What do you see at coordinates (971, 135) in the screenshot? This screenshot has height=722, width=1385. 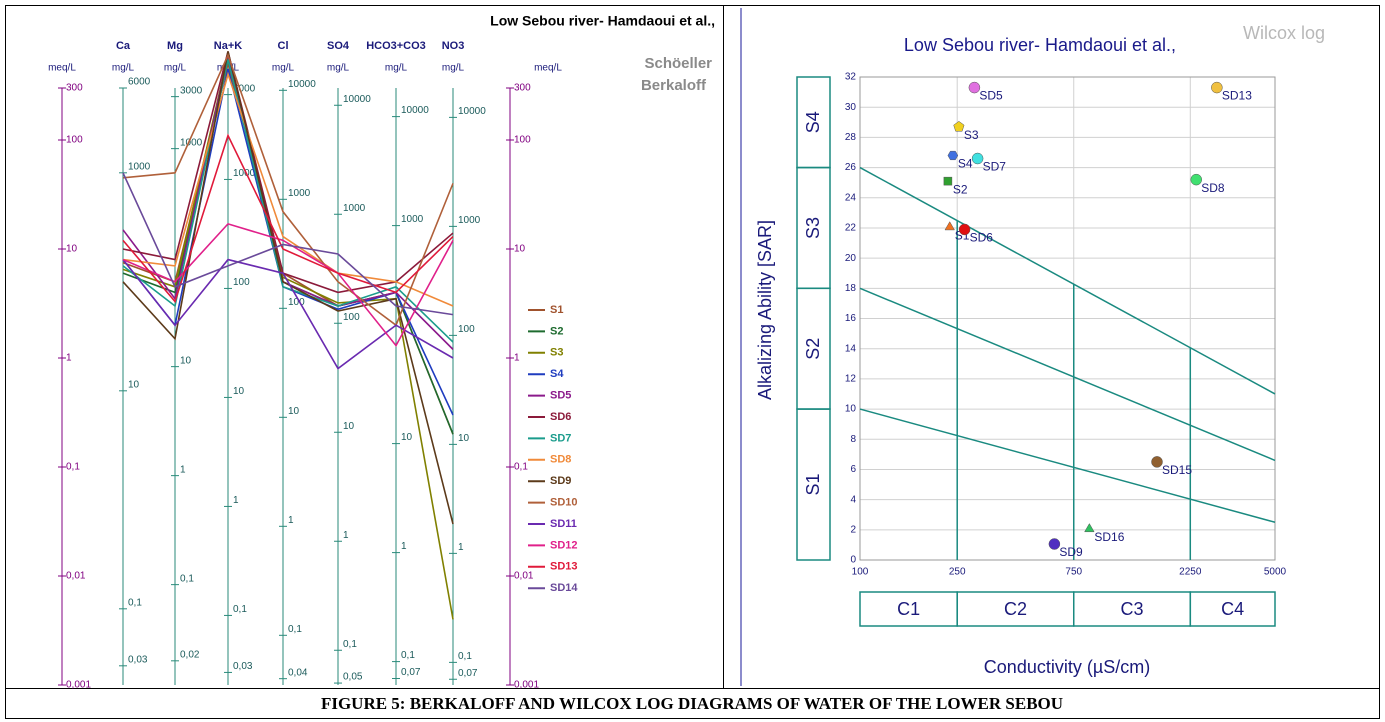 I see `point-label: S3` at bounding box center [971, 135].